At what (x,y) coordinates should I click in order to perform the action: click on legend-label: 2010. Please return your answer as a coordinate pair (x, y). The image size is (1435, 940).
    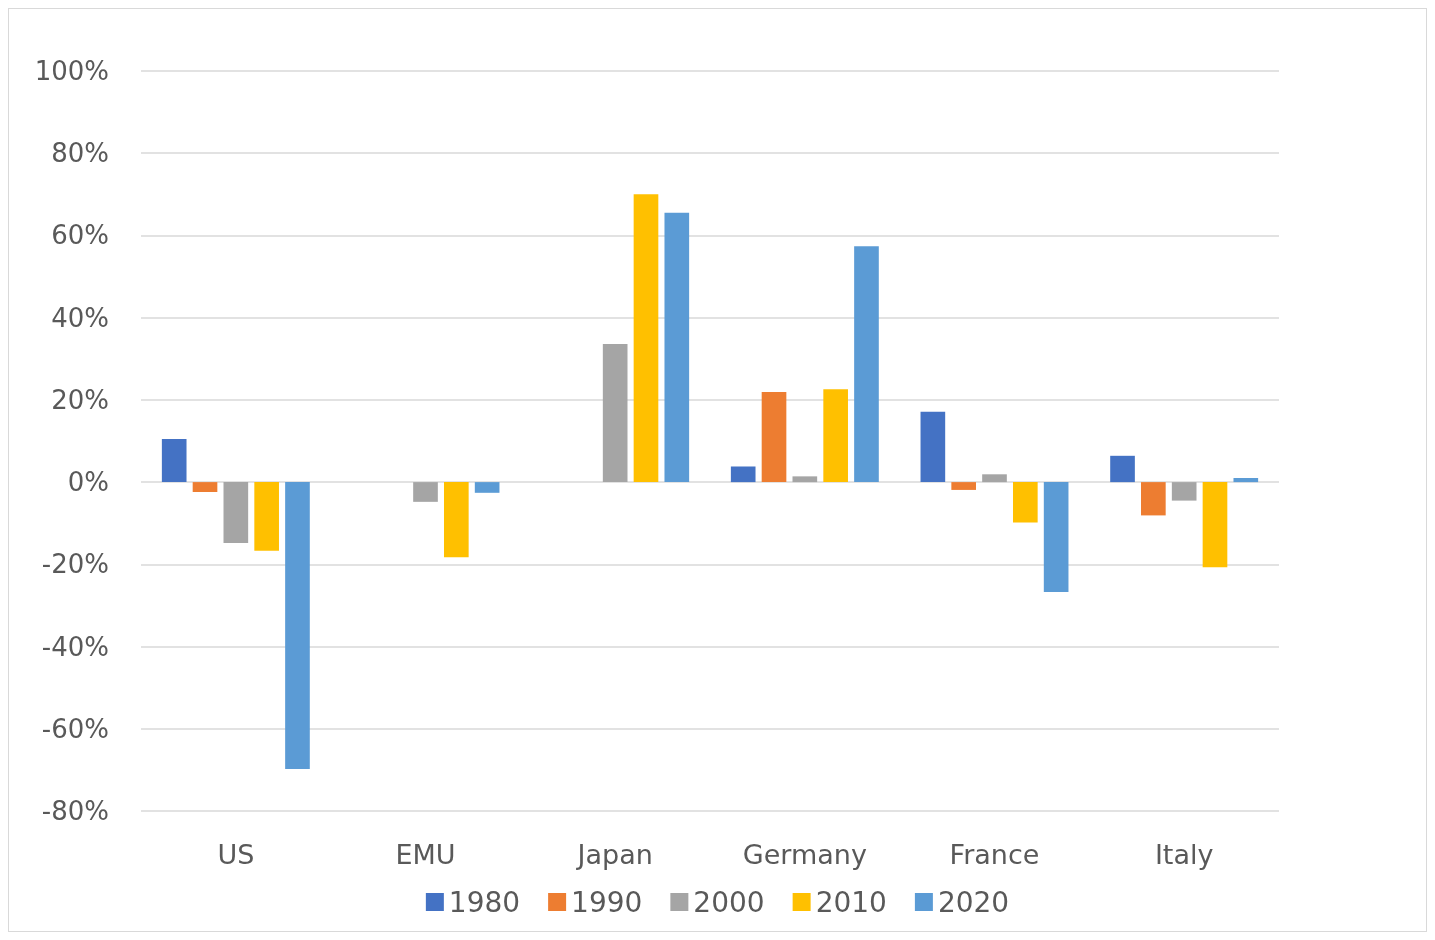
    Looking at the image, I should click on (851, 902).